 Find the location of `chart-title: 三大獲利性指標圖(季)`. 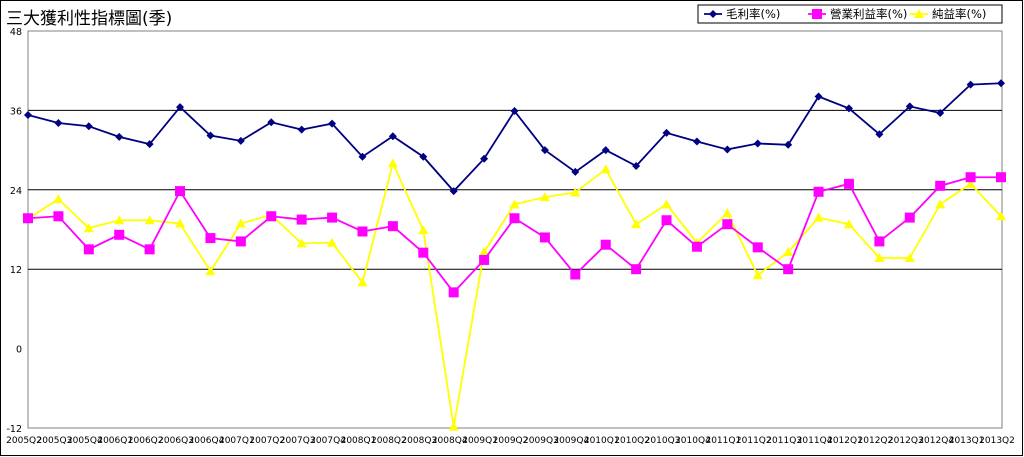

chart-title: 三大獲利性指標圖(季) is located at coordinates (89, 19).